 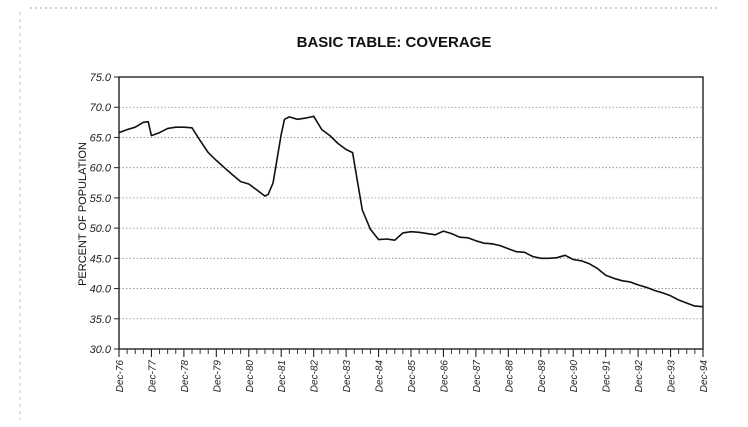 What do you see at coordinates (101, 199) in the screenshot?
I see `y-tick-label: 55.0` at bounding box center [101, 199].